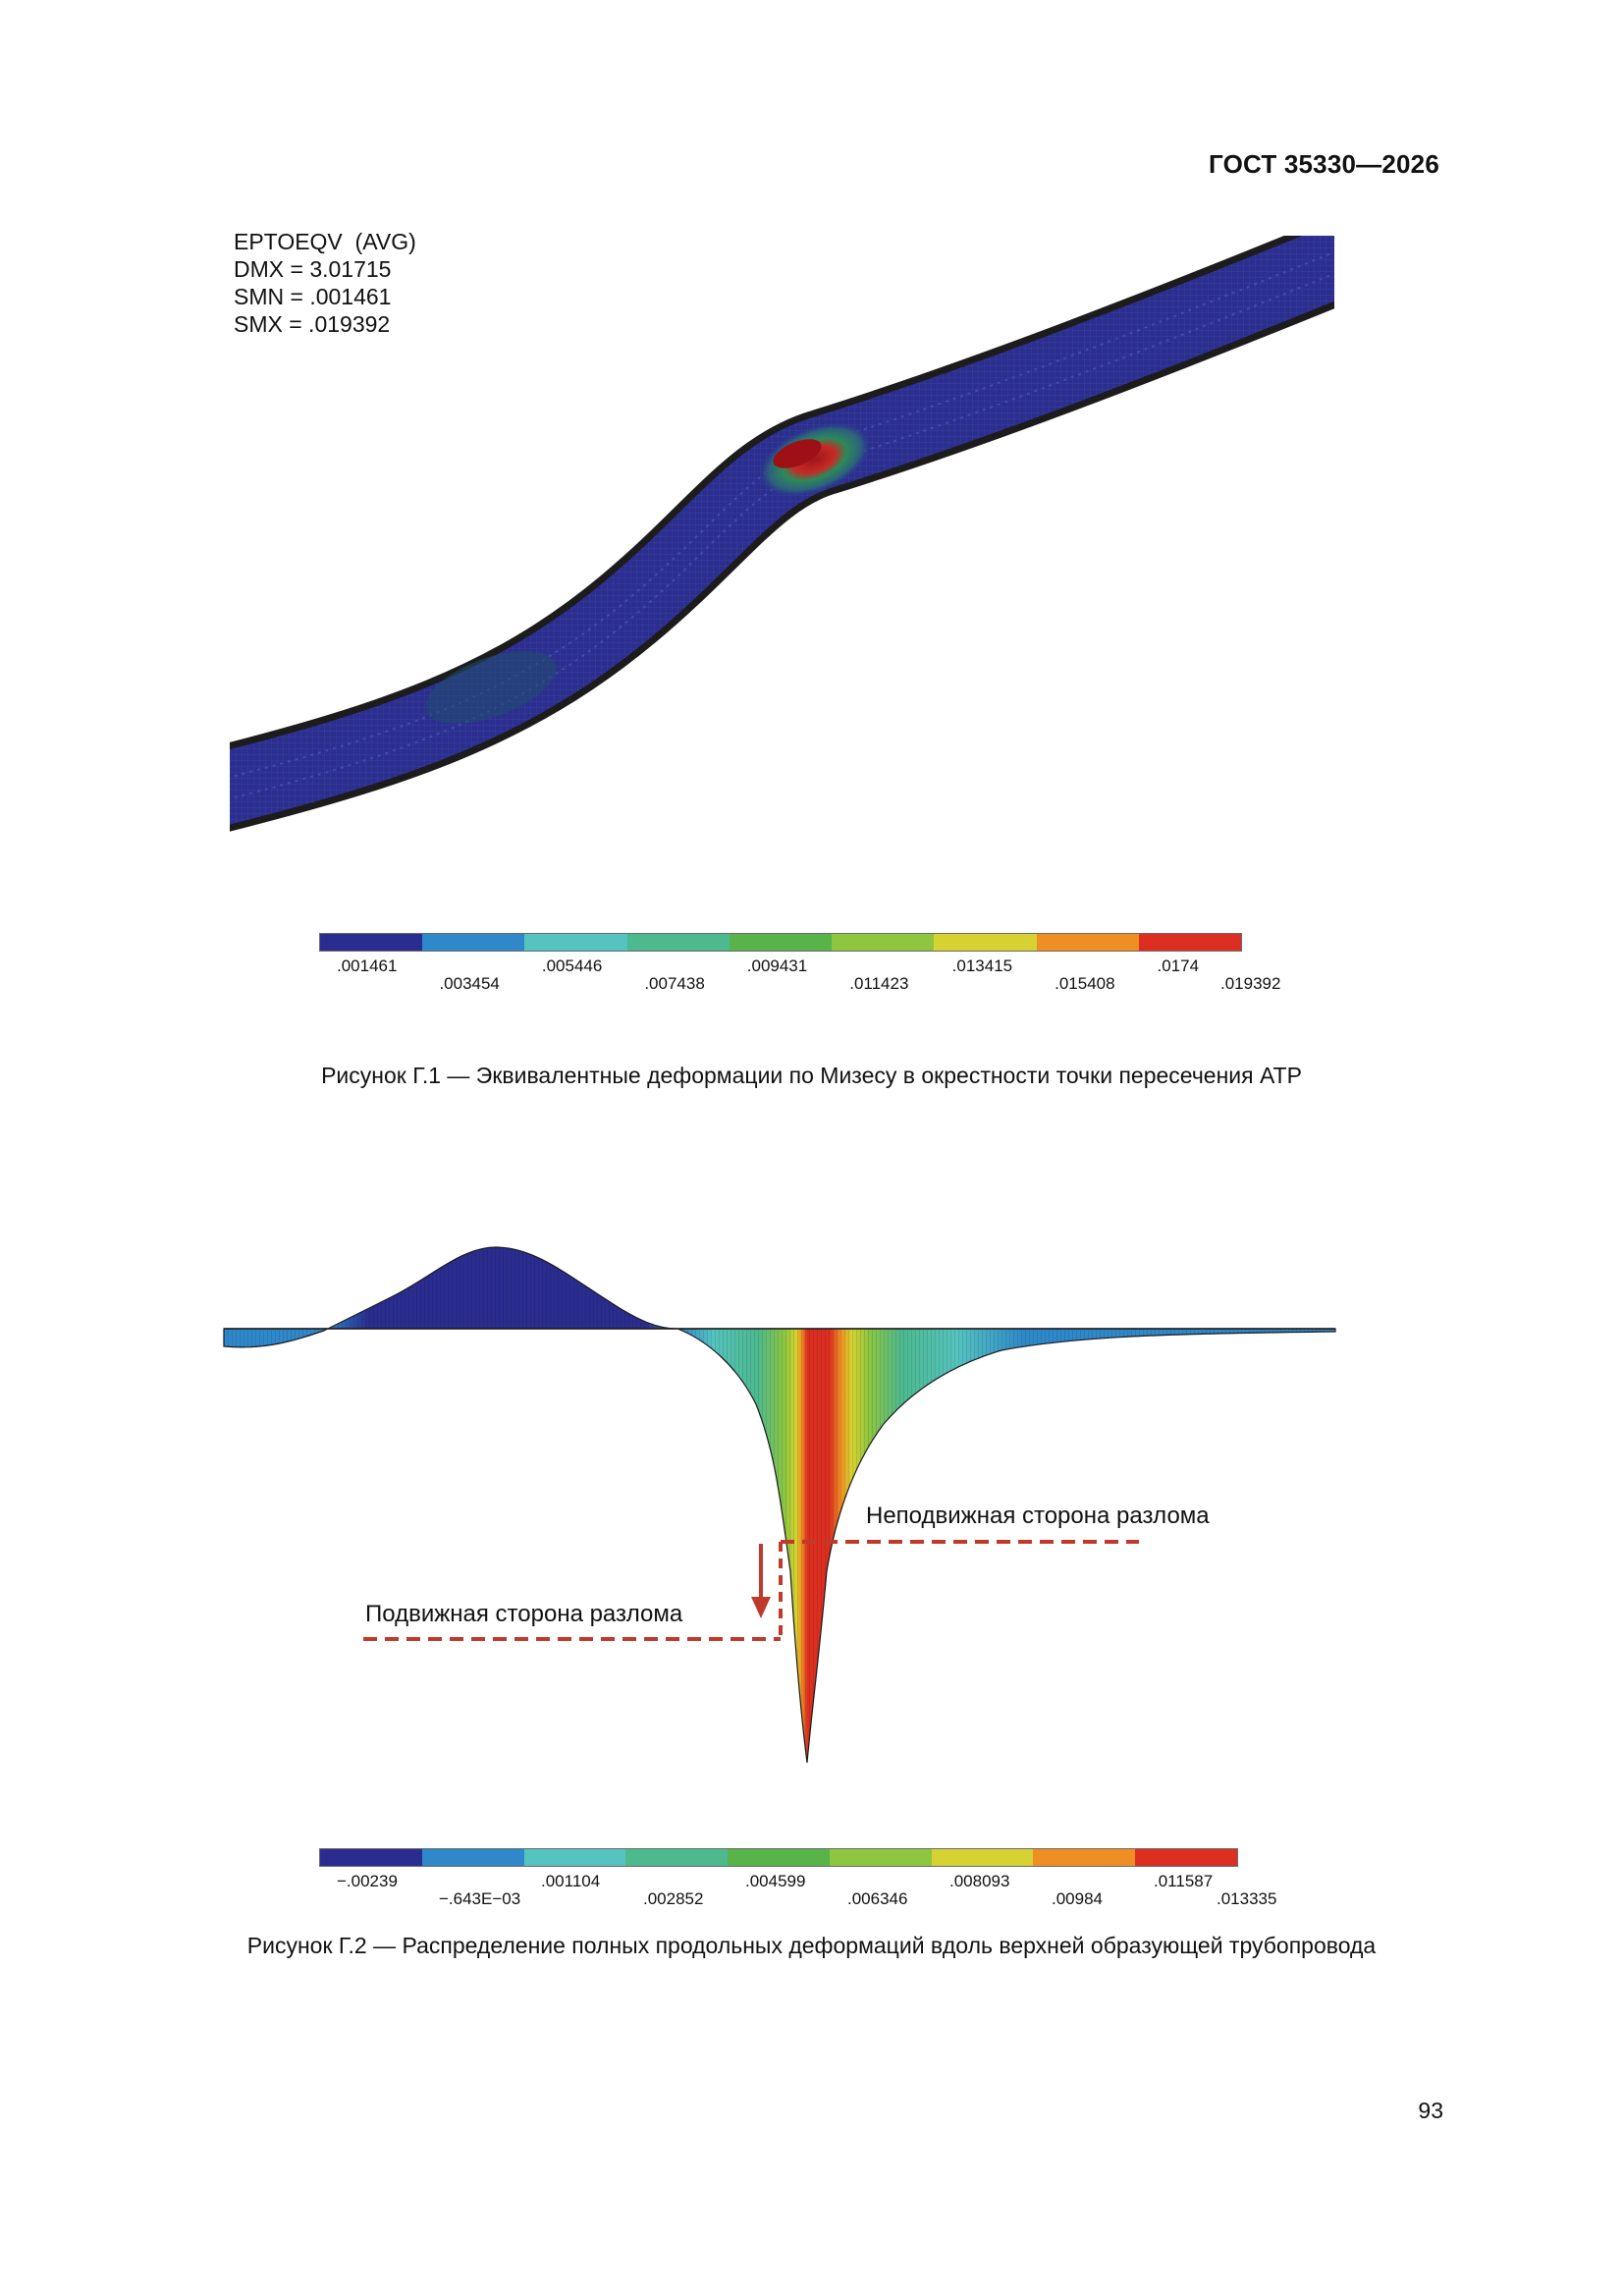 This screenshot has width=1623, height=2296. What do you see at coordinates (877, 1898) in the screenshot?
I see `legend-tick-label: .006346` at bounding box center [877, 1898].